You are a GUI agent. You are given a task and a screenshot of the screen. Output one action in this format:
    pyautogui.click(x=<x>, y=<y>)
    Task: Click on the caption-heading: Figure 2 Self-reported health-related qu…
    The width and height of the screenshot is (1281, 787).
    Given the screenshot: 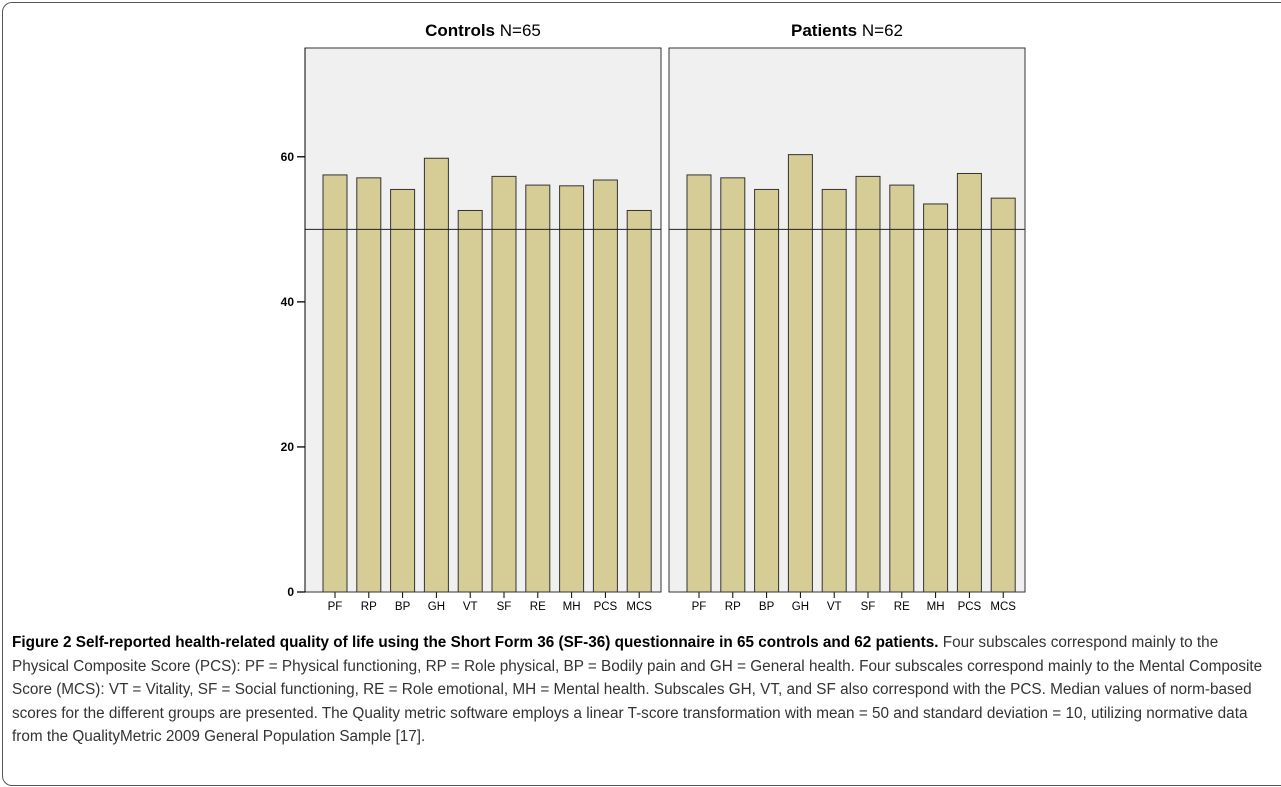 What is the action you would take?
    pyautogui.click(x=475, y=642)
    